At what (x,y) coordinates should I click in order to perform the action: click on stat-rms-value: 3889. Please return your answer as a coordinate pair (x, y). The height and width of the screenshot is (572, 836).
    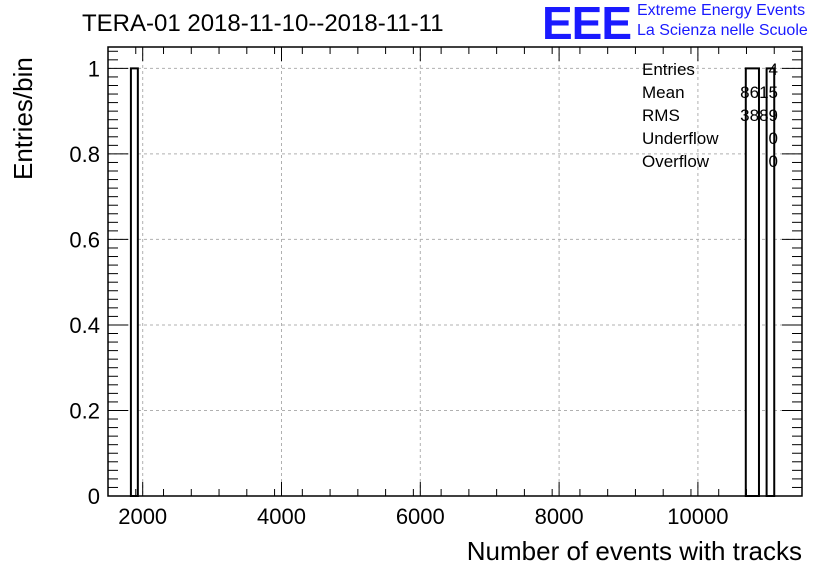
    Looking at the image, I should click on (759, 115).